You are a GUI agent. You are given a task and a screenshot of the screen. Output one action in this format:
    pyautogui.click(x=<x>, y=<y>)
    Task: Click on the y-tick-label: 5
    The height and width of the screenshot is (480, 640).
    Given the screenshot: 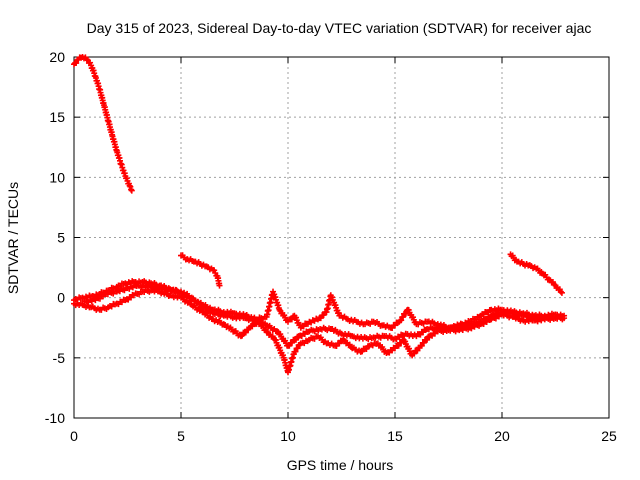 What is the action you would take?
    pyautogui.click(x=61, y=238)
    